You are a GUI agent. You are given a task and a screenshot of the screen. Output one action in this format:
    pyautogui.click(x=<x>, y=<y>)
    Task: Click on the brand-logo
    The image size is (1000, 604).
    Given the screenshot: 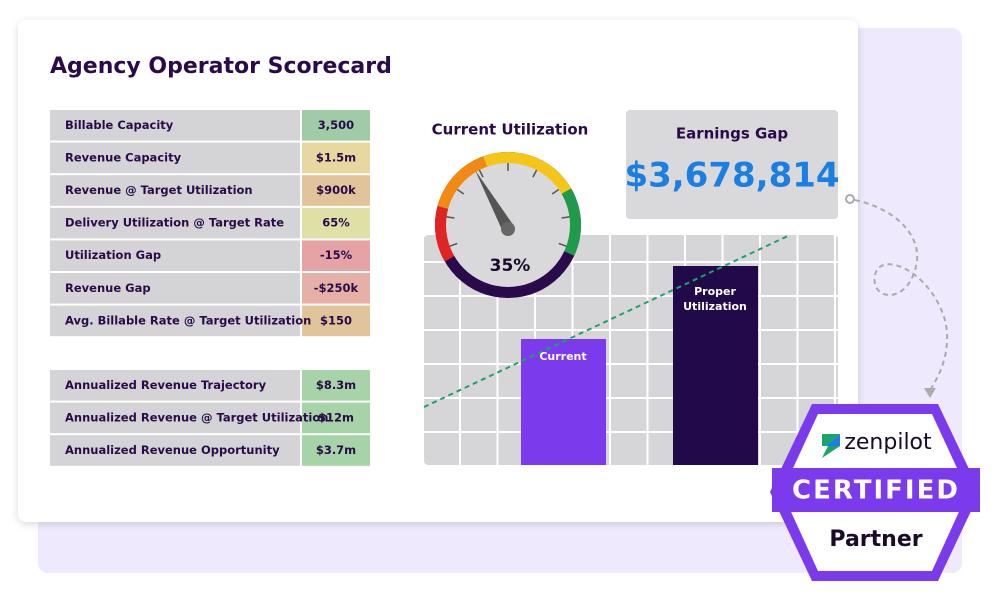 What is the action you would take?
    pyautogui.click(x=831, y=446)
    